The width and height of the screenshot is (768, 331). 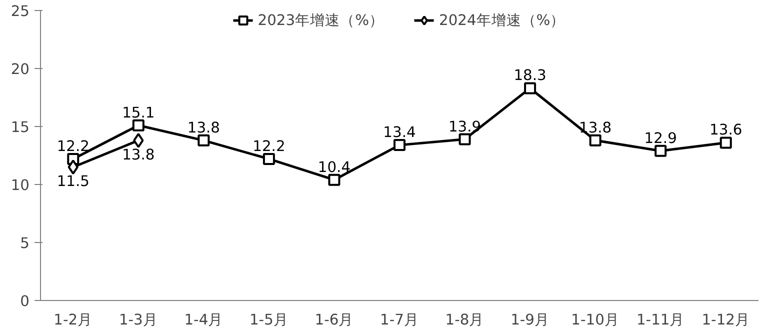 I want to click on x-tick-label: 1-8月, so click(x=464, y=320).